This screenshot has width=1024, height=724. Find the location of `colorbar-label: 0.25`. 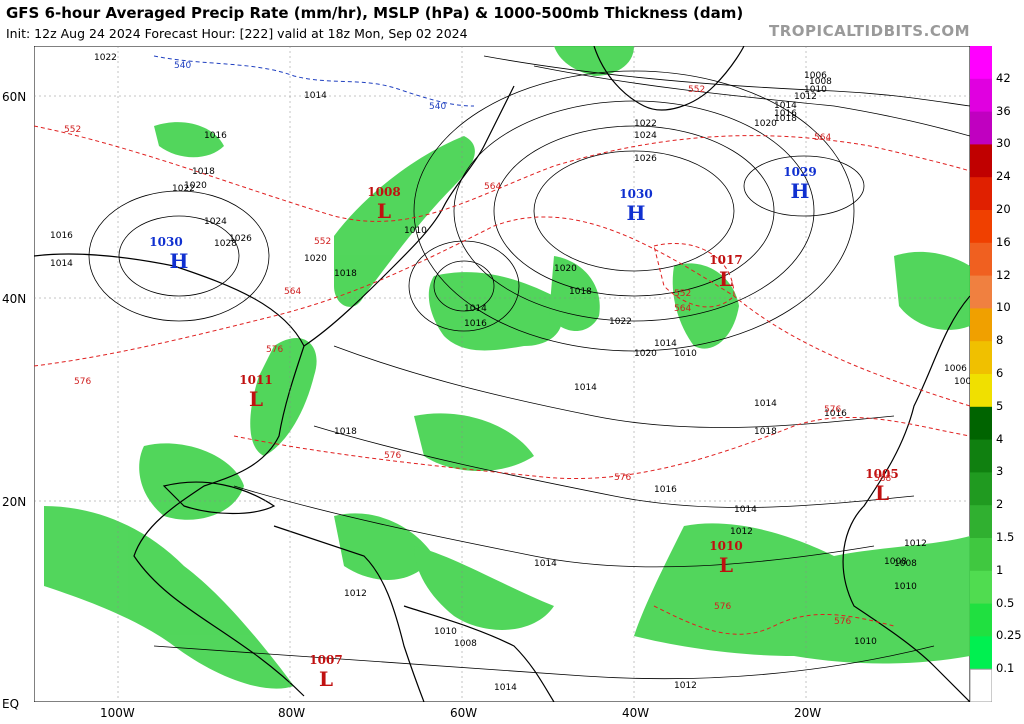

colorbar-label: 0.25 is located at coordinates (1009, 635).